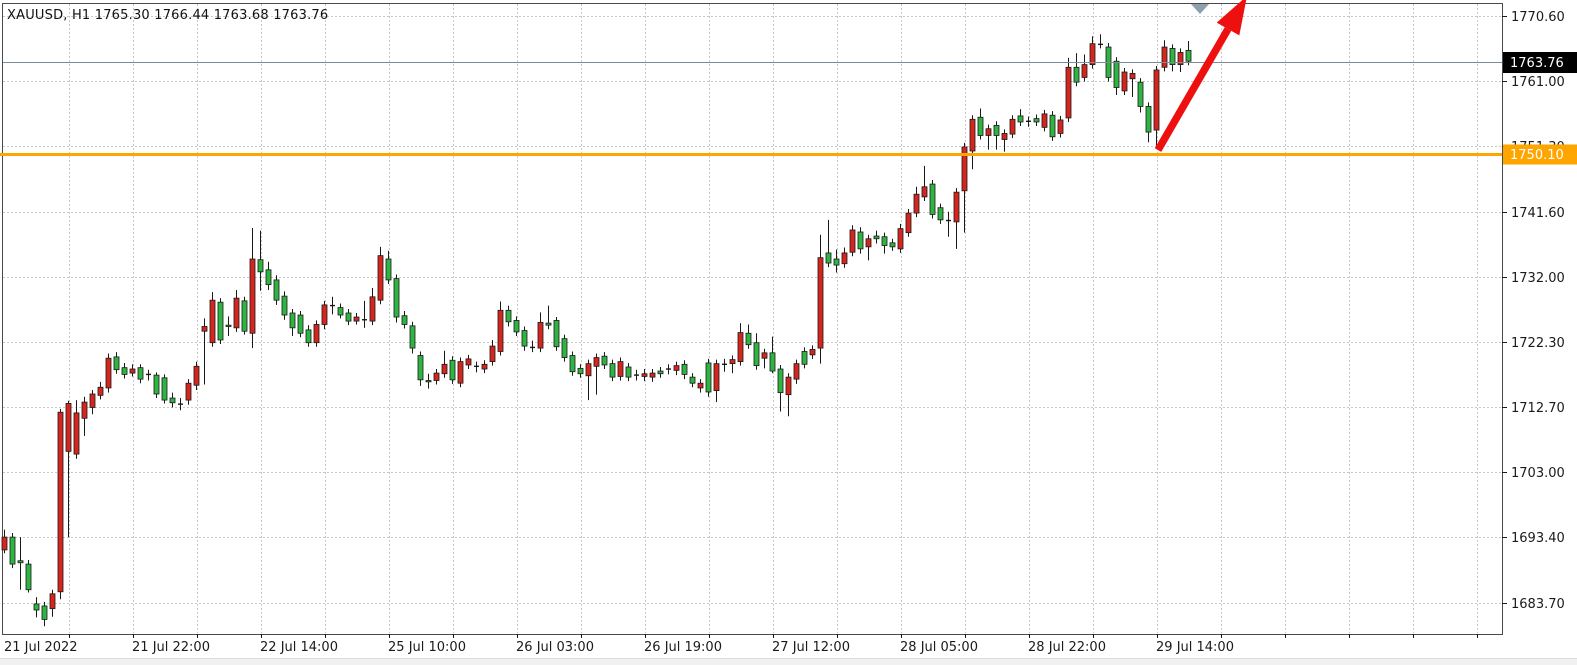 The image size is (1577, 665). I want to click on time-tick-label: 22 Jul 14:00, so click(299, 647).